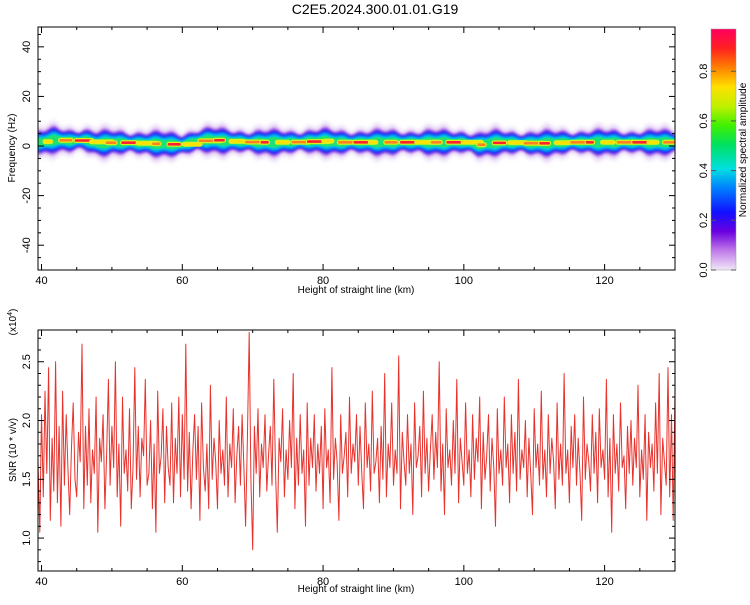  What do you see at coordinates (27, 537) in the screenshot?
I see `y-tick-label: 1.0` at bounding box center [27, 537].